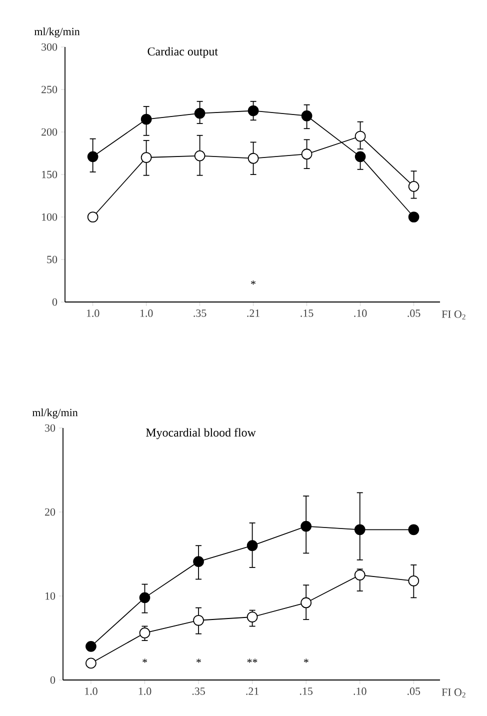 The width and height of the screenshot is (487, 716). I want to click on annotation: **, so click(252, 660).